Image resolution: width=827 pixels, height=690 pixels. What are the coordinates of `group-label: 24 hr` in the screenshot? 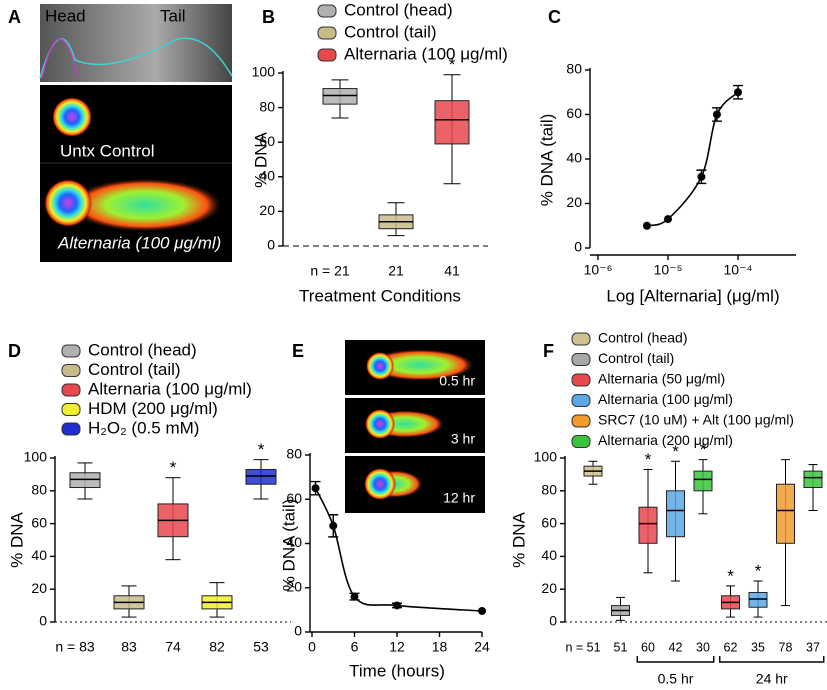 It's located at (772, 679).